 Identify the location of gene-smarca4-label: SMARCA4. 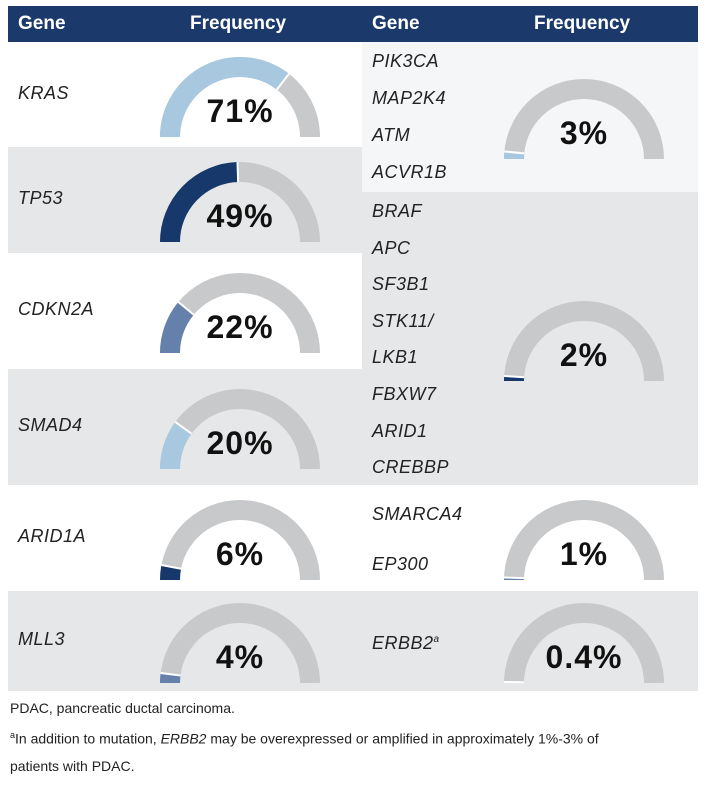
(417, 514).